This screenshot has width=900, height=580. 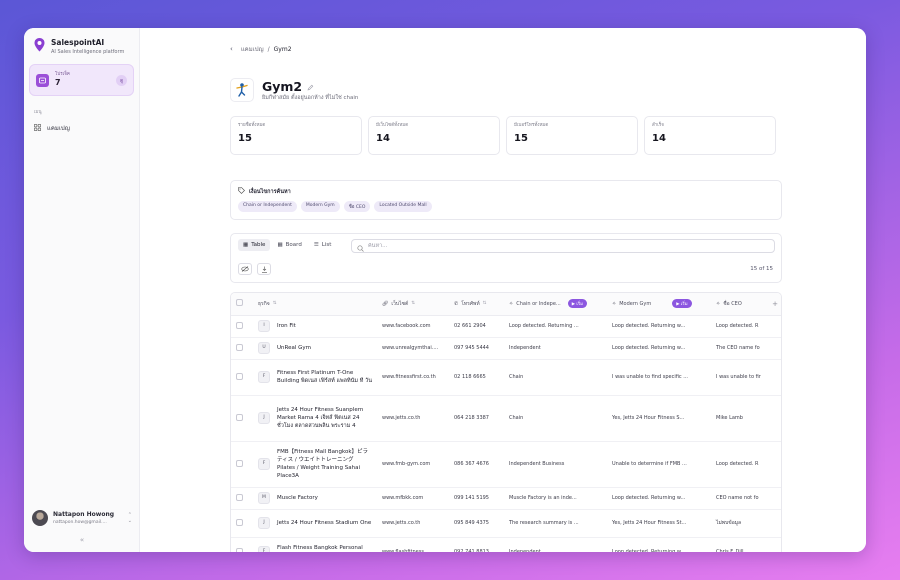 What do you see at coordinates (258, 245) in the screenshot?
I see `view-table-label: Table` at bounding box center [258, 245].